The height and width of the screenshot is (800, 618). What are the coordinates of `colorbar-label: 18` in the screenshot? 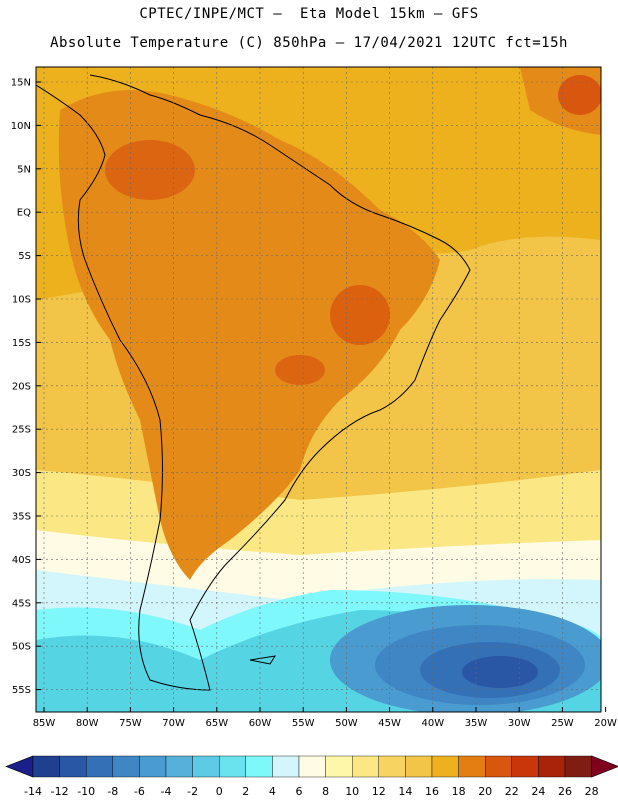 It's located at (459, 791).